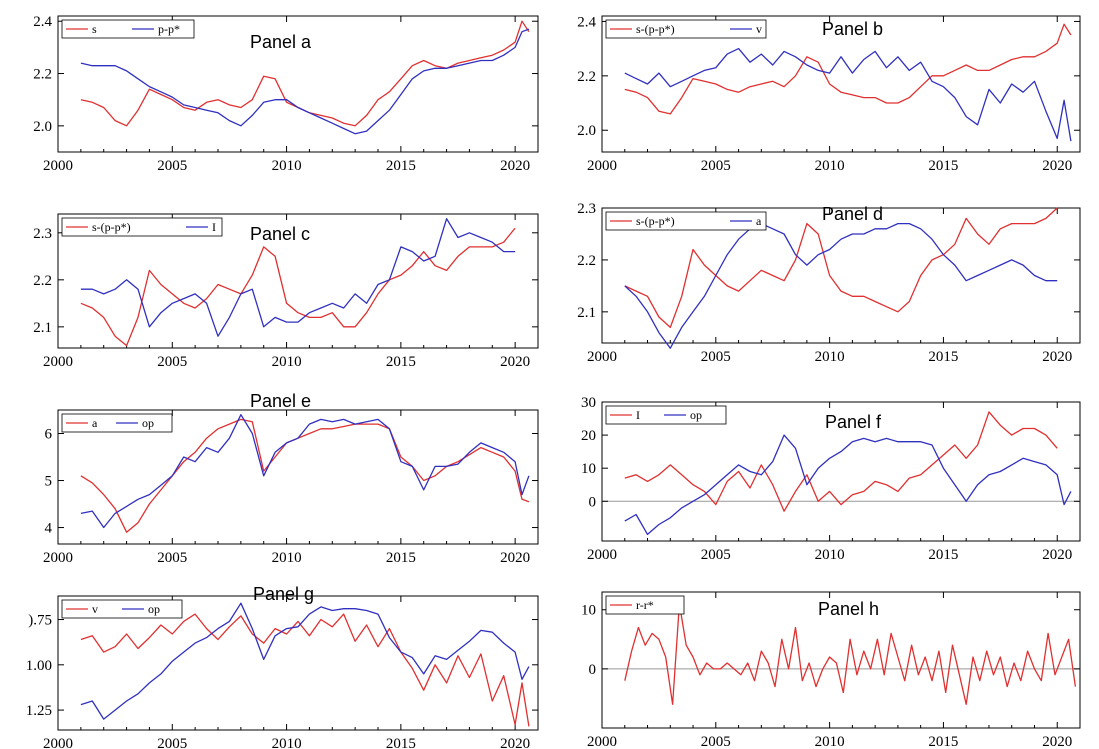 This screenshot has width=1099, height=749. Describe the element at coordinates (305, 81) in the screenshot. I see `series-line-p-p` at that location.